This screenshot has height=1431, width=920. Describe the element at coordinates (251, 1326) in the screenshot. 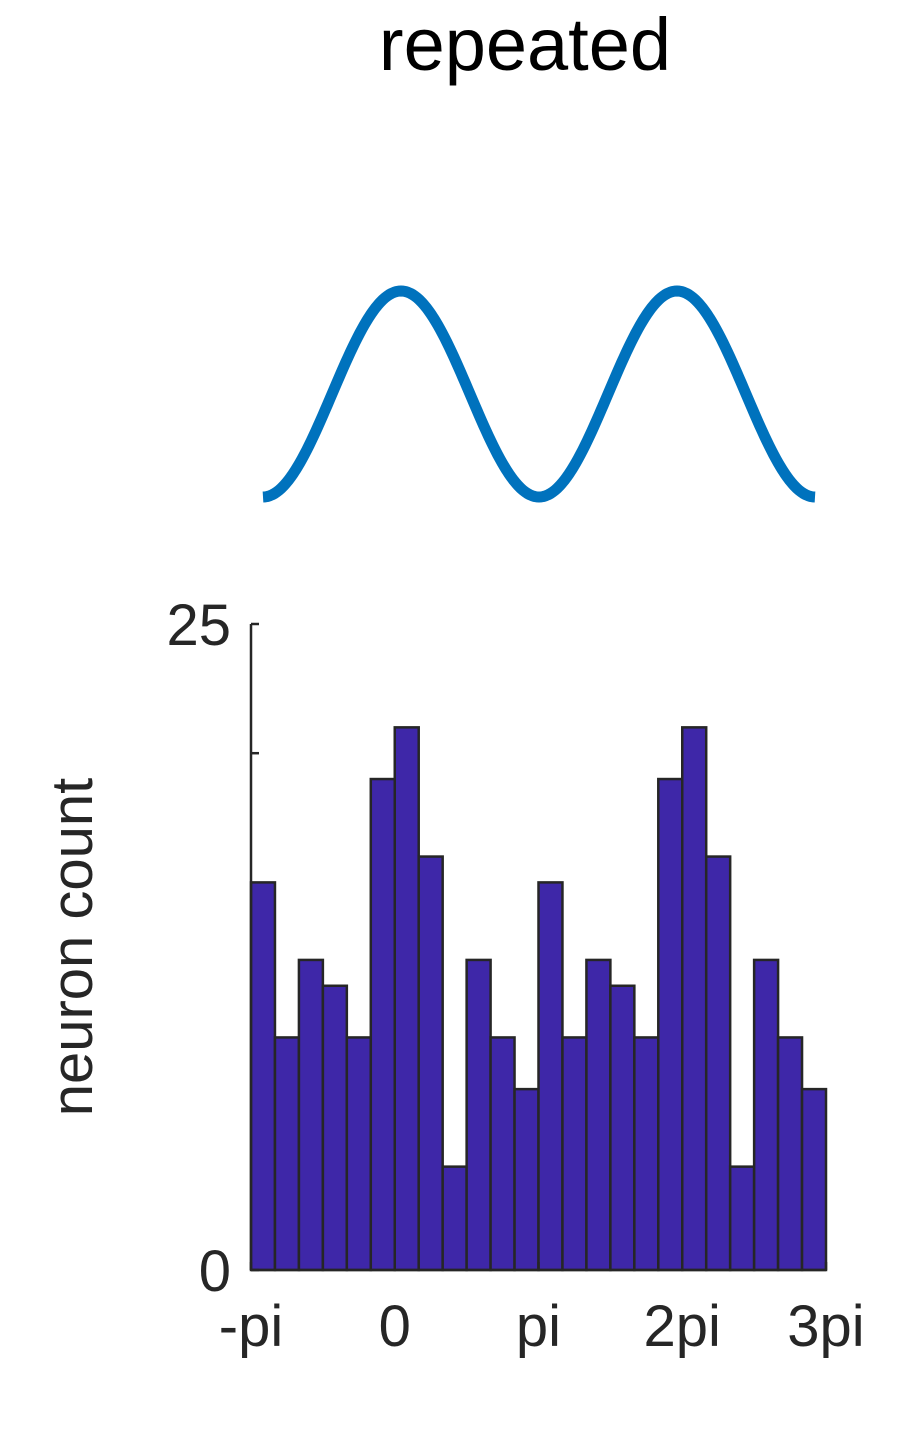

I see `x-tick-label-1: -pi` at that location.